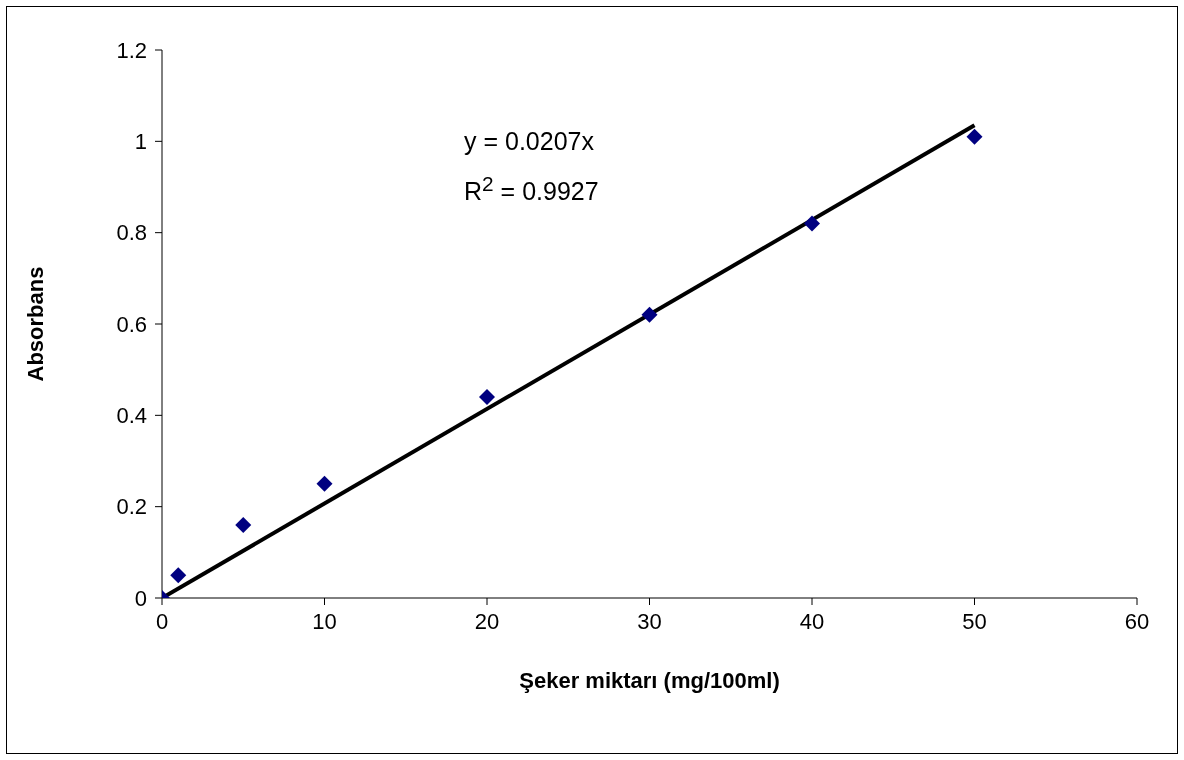  What do you see at coordinates (131, 416) in the screenshot?
I see `y-tick-label: 0.4` at bounding box center [131, 416].